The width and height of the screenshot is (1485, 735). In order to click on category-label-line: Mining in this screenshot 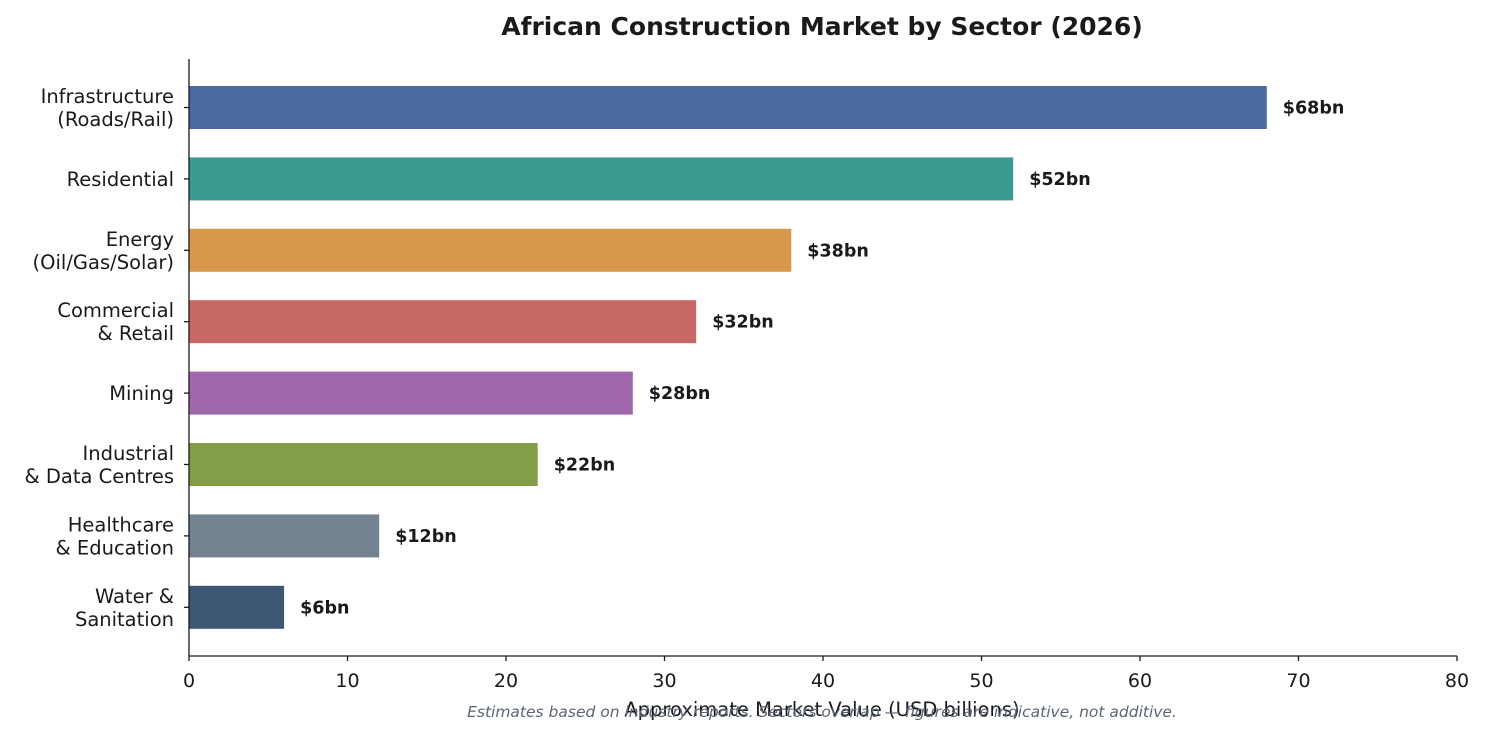, I will do `click(141, 393)`.